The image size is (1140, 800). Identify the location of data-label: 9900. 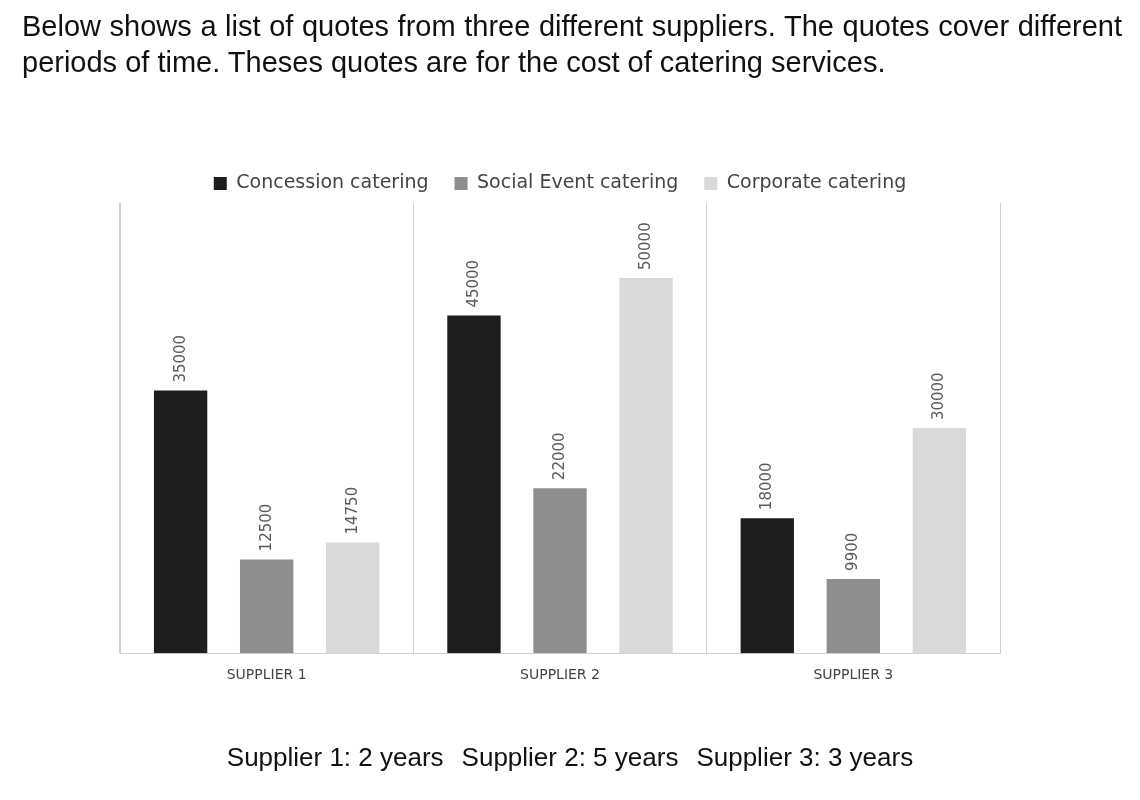
(852, 551).